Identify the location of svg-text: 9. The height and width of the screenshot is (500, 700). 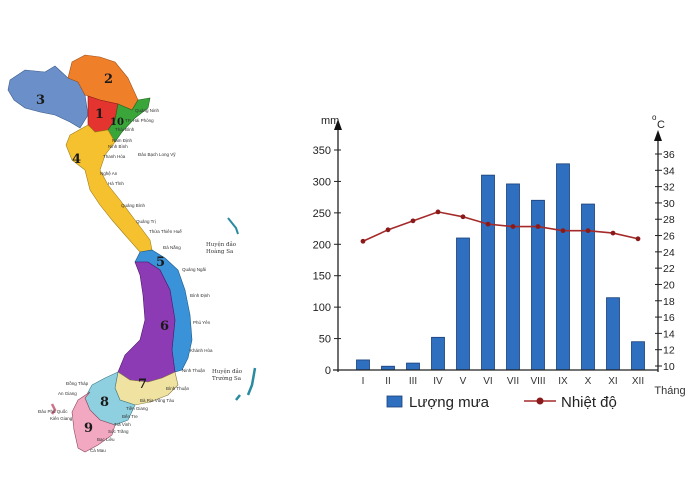
(88, 428).